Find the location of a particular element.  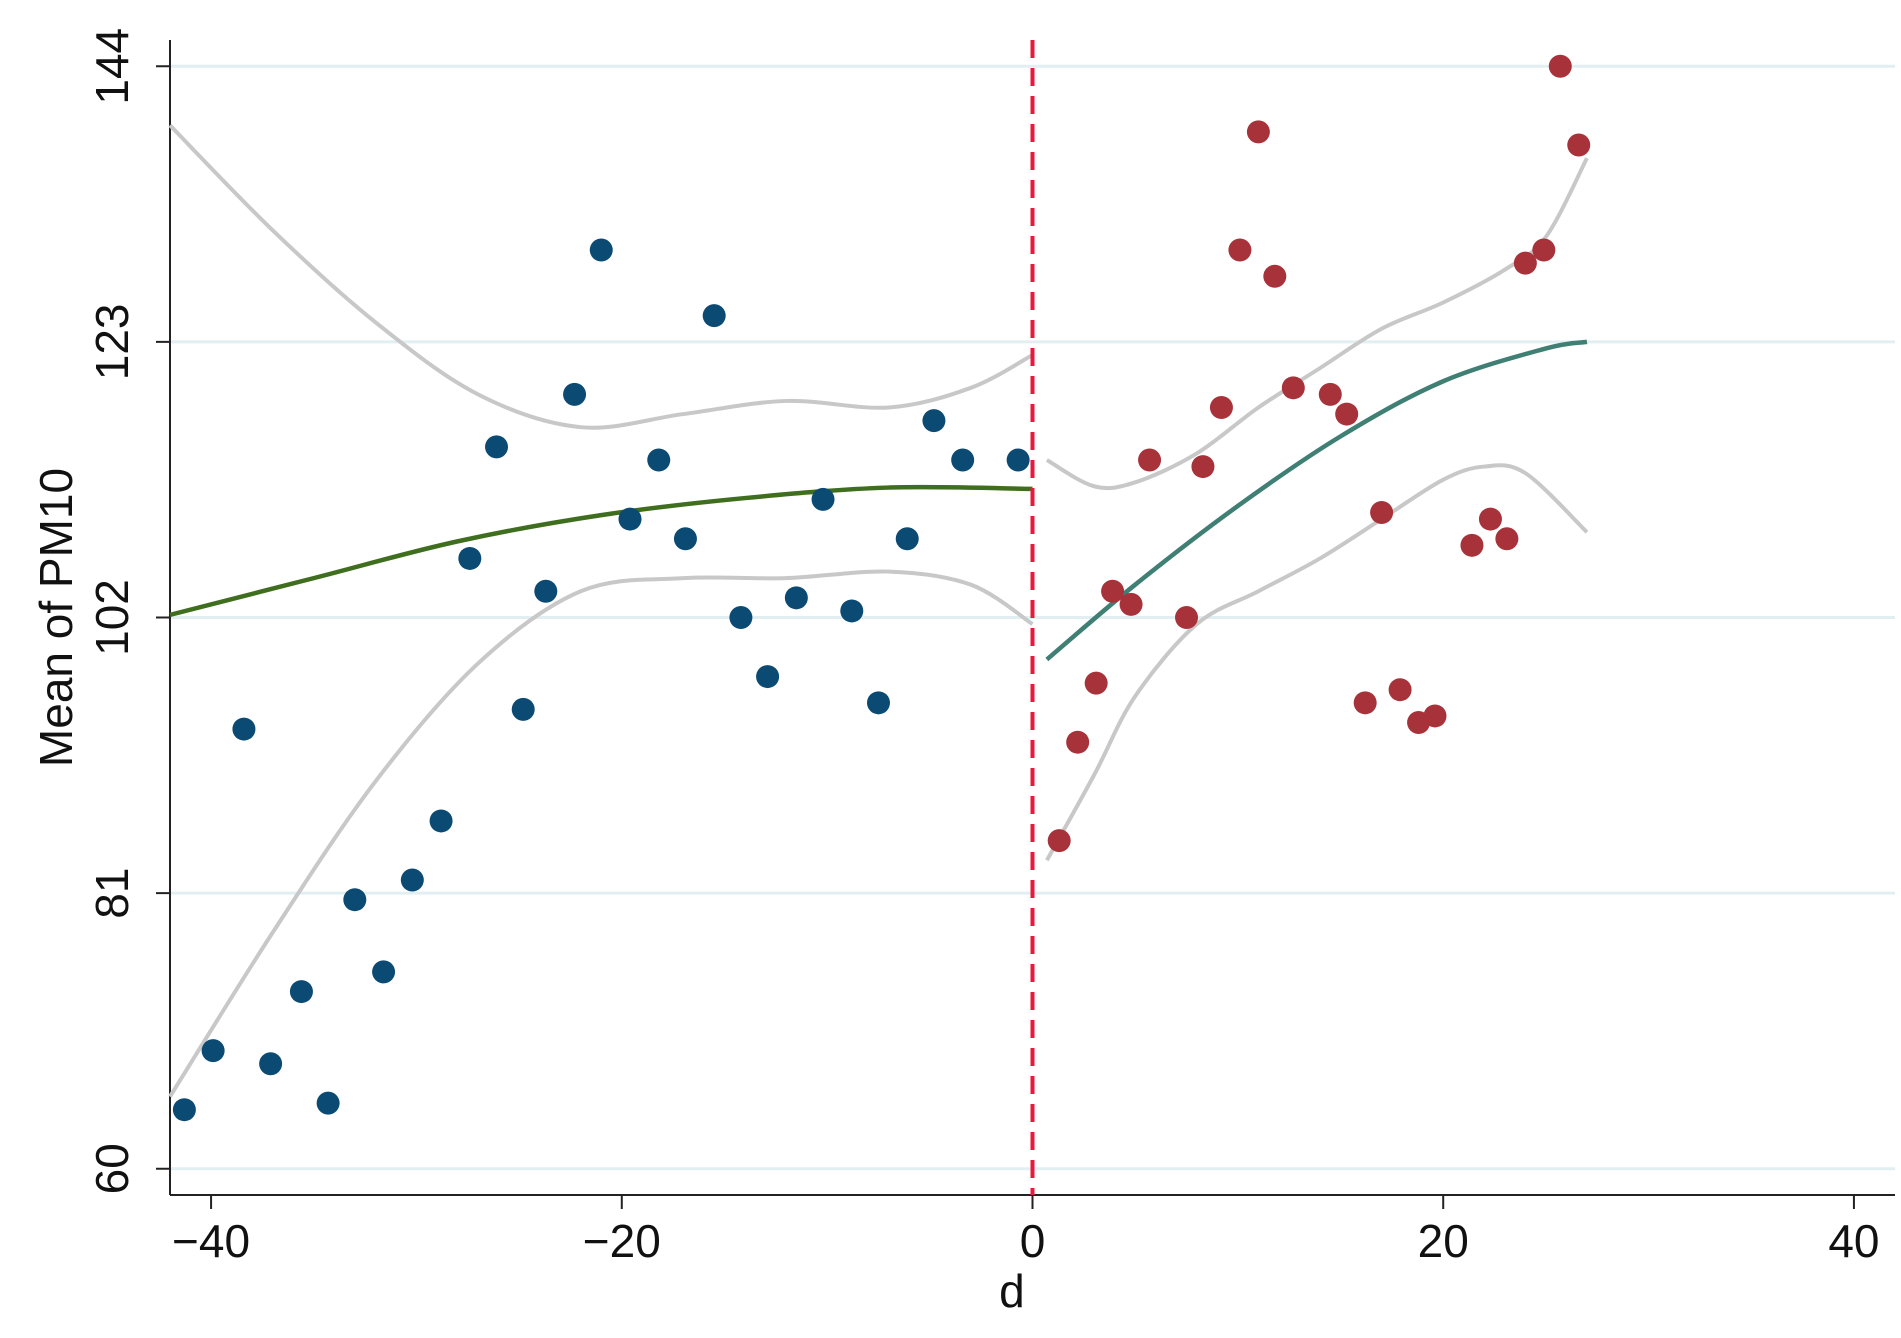

right-fit-line is located at coordinates (1316, 500).